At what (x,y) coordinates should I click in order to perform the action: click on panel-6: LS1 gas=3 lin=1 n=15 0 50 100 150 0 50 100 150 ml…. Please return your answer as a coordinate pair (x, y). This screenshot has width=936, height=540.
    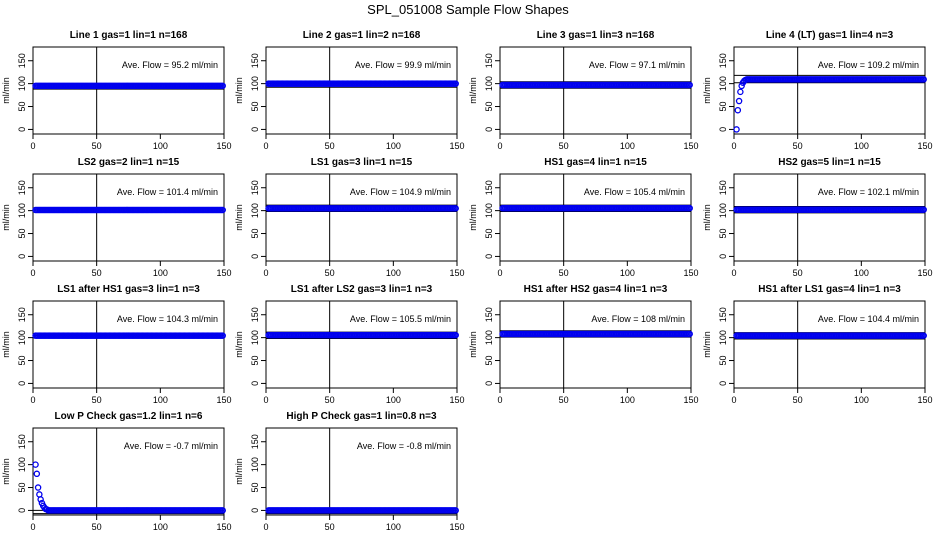
    Looking at the image, I should click on (349, 217).